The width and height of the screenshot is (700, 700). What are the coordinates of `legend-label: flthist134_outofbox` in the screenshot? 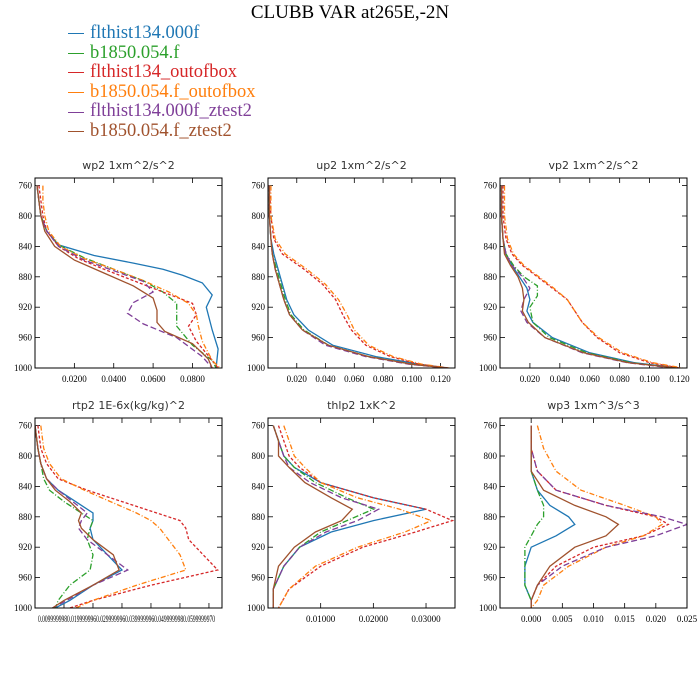 It's located at (163, 72).